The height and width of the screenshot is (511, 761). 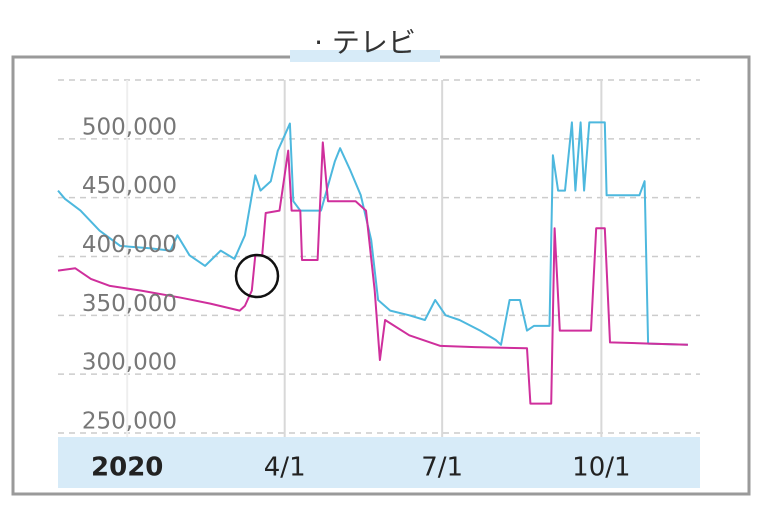 What do you see at coordinates (129, 304) in the screenshot?
I see `y-tick-label: 350,000` at bounding box center [129, 304].